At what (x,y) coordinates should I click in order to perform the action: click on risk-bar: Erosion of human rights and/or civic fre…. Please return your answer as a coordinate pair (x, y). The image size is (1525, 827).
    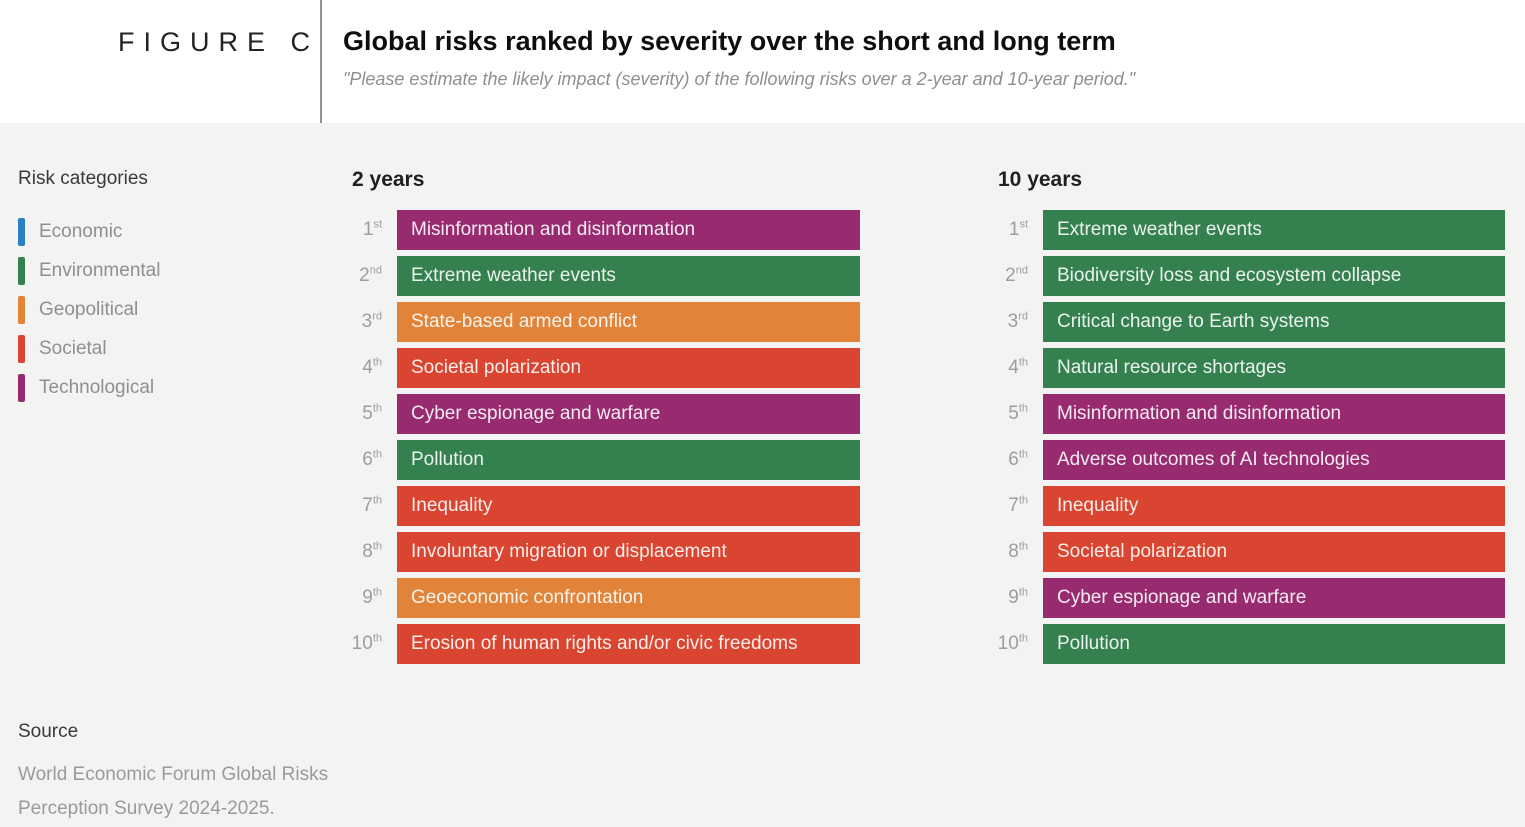
    Looking at the image, I should click on (628, 644).